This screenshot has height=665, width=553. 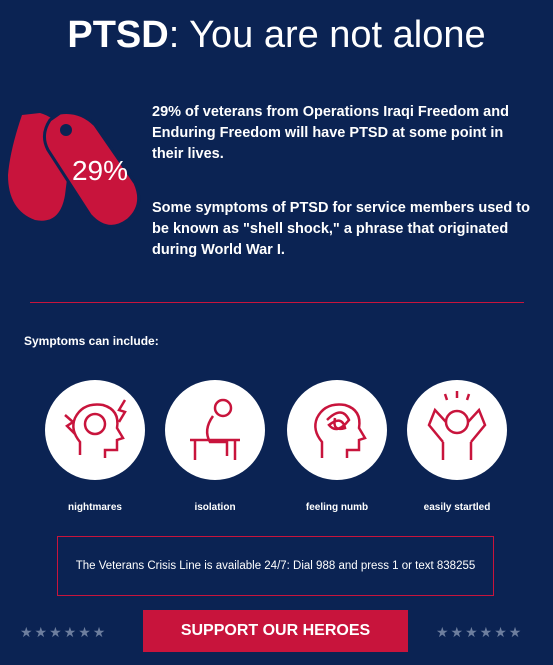 I want to click on symptoms-heading: Symptoms can include:, so click(x=91, y=341).